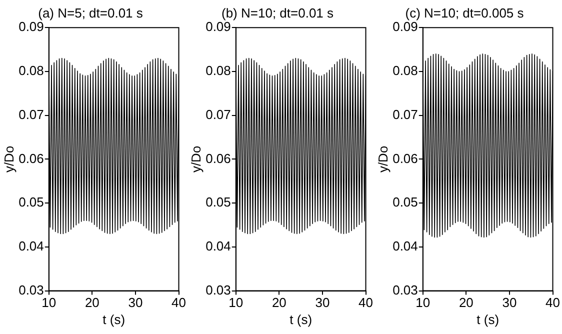 This screenshot has width=562, height=334. I want to click on chart-title: (b) N=10; dt=0.01 s, so click(277, 12).